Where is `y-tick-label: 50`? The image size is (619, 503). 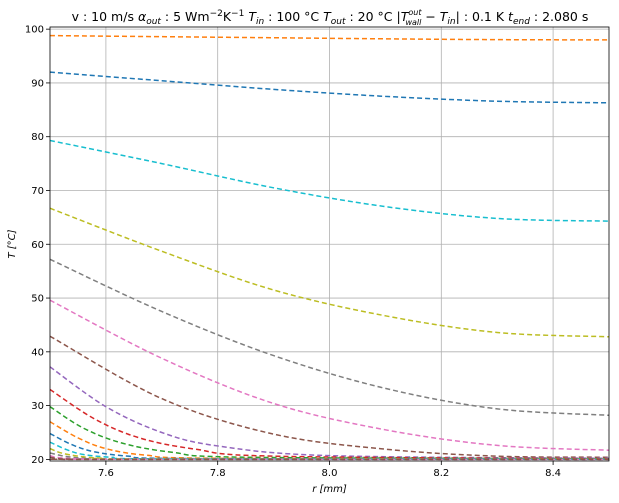
y-tick-label: 50 is located at coordinates (37, 299).